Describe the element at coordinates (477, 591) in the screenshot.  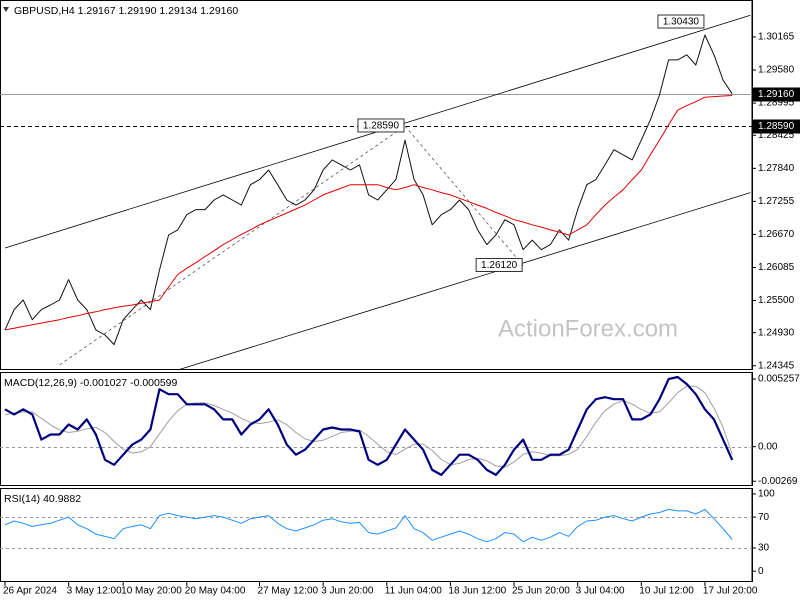
I see `x-tick-label: 18 Jun 12:00` at that location.